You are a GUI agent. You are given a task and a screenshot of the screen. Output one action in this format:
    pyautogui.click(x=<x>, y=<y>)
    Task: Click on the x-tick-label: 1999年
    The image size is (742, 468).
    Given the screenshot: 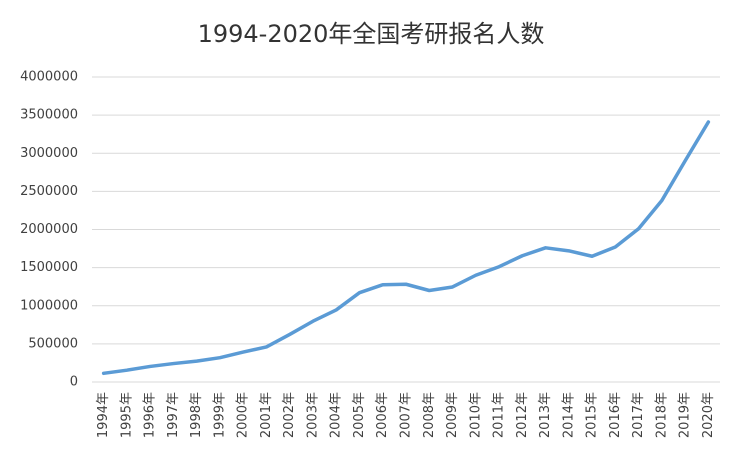 What is the action you would take?
    pyautogui.click(x=219, y=415)
    